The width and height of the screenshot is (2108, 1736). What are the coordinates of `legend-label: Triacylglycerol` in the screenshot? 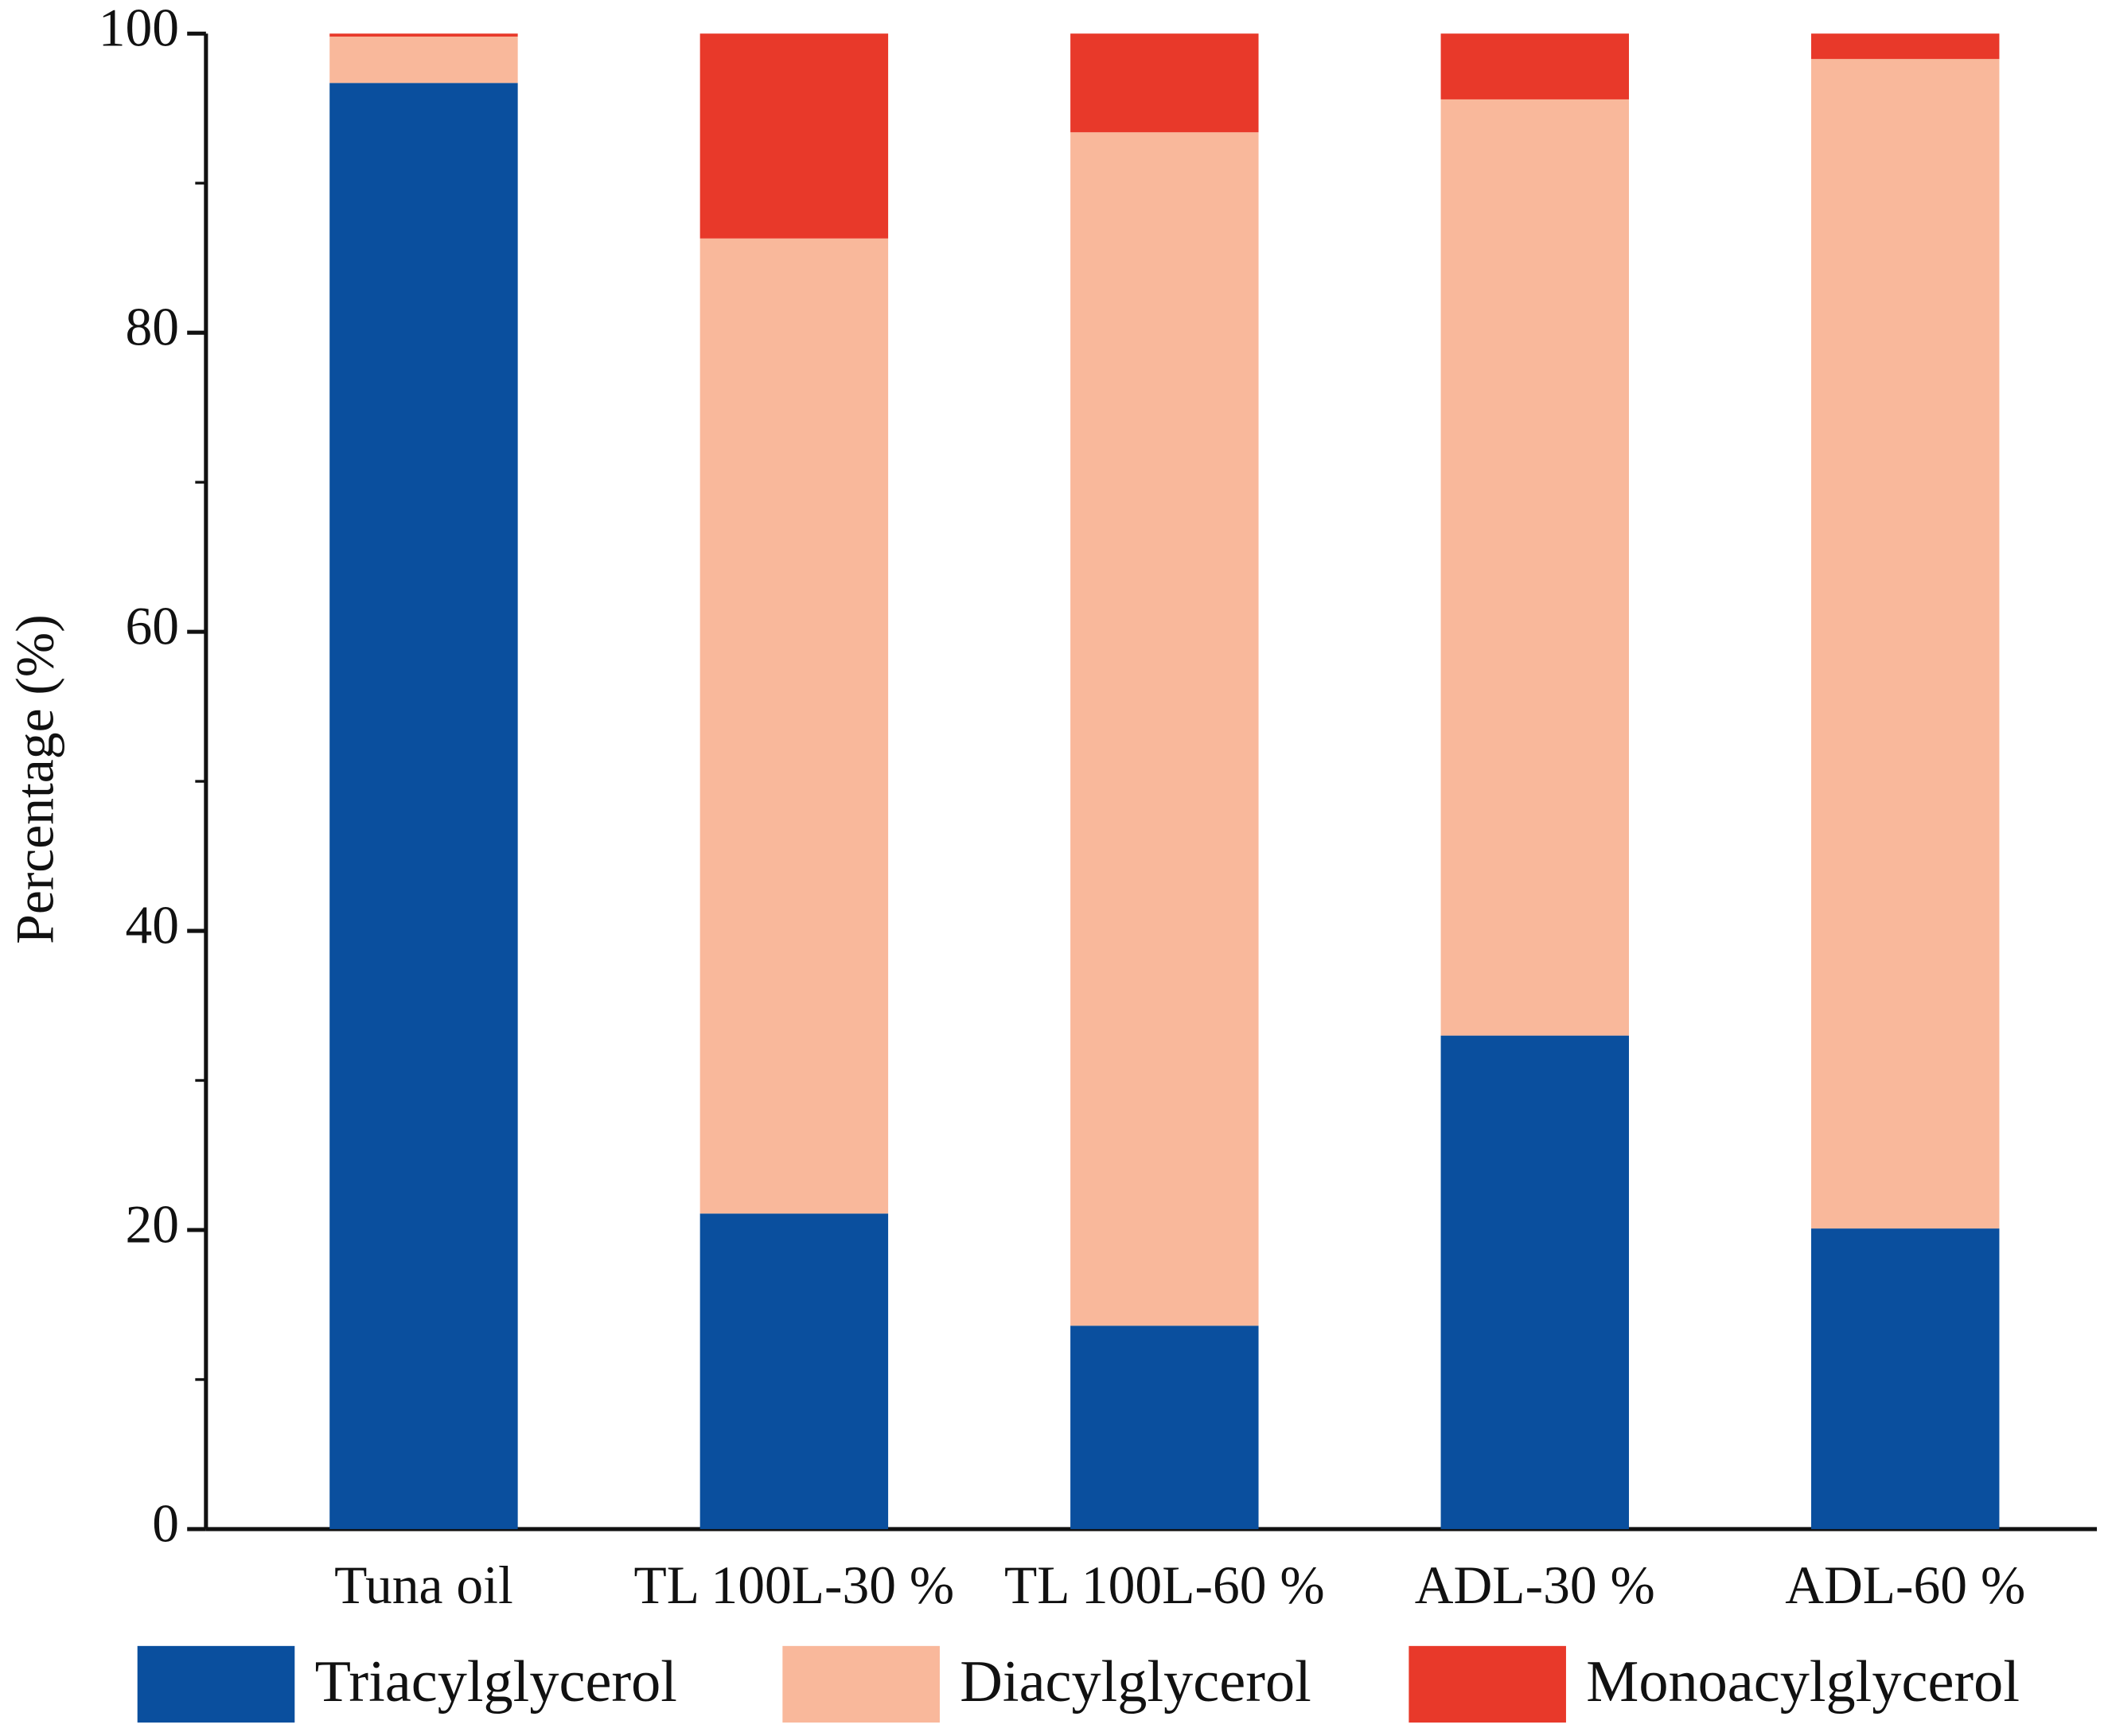 It's located at (496, 1682).